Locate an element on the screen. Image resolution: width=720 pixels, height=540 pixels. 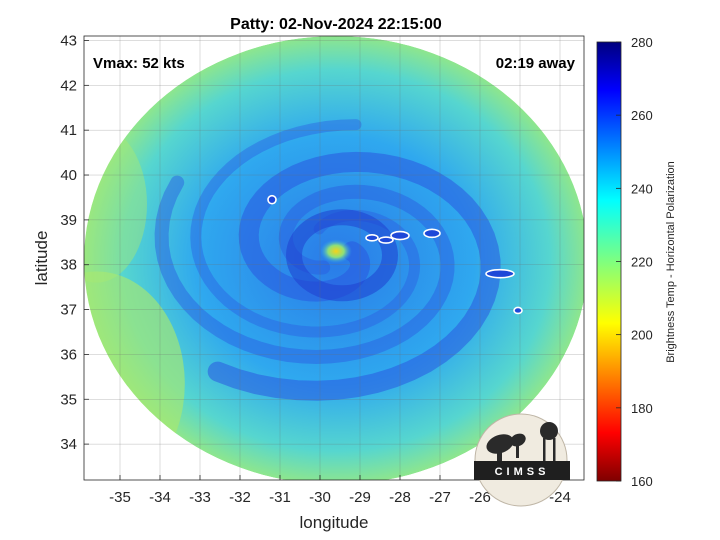
y-tick-label: 34 is located at coordinates (68, 444).